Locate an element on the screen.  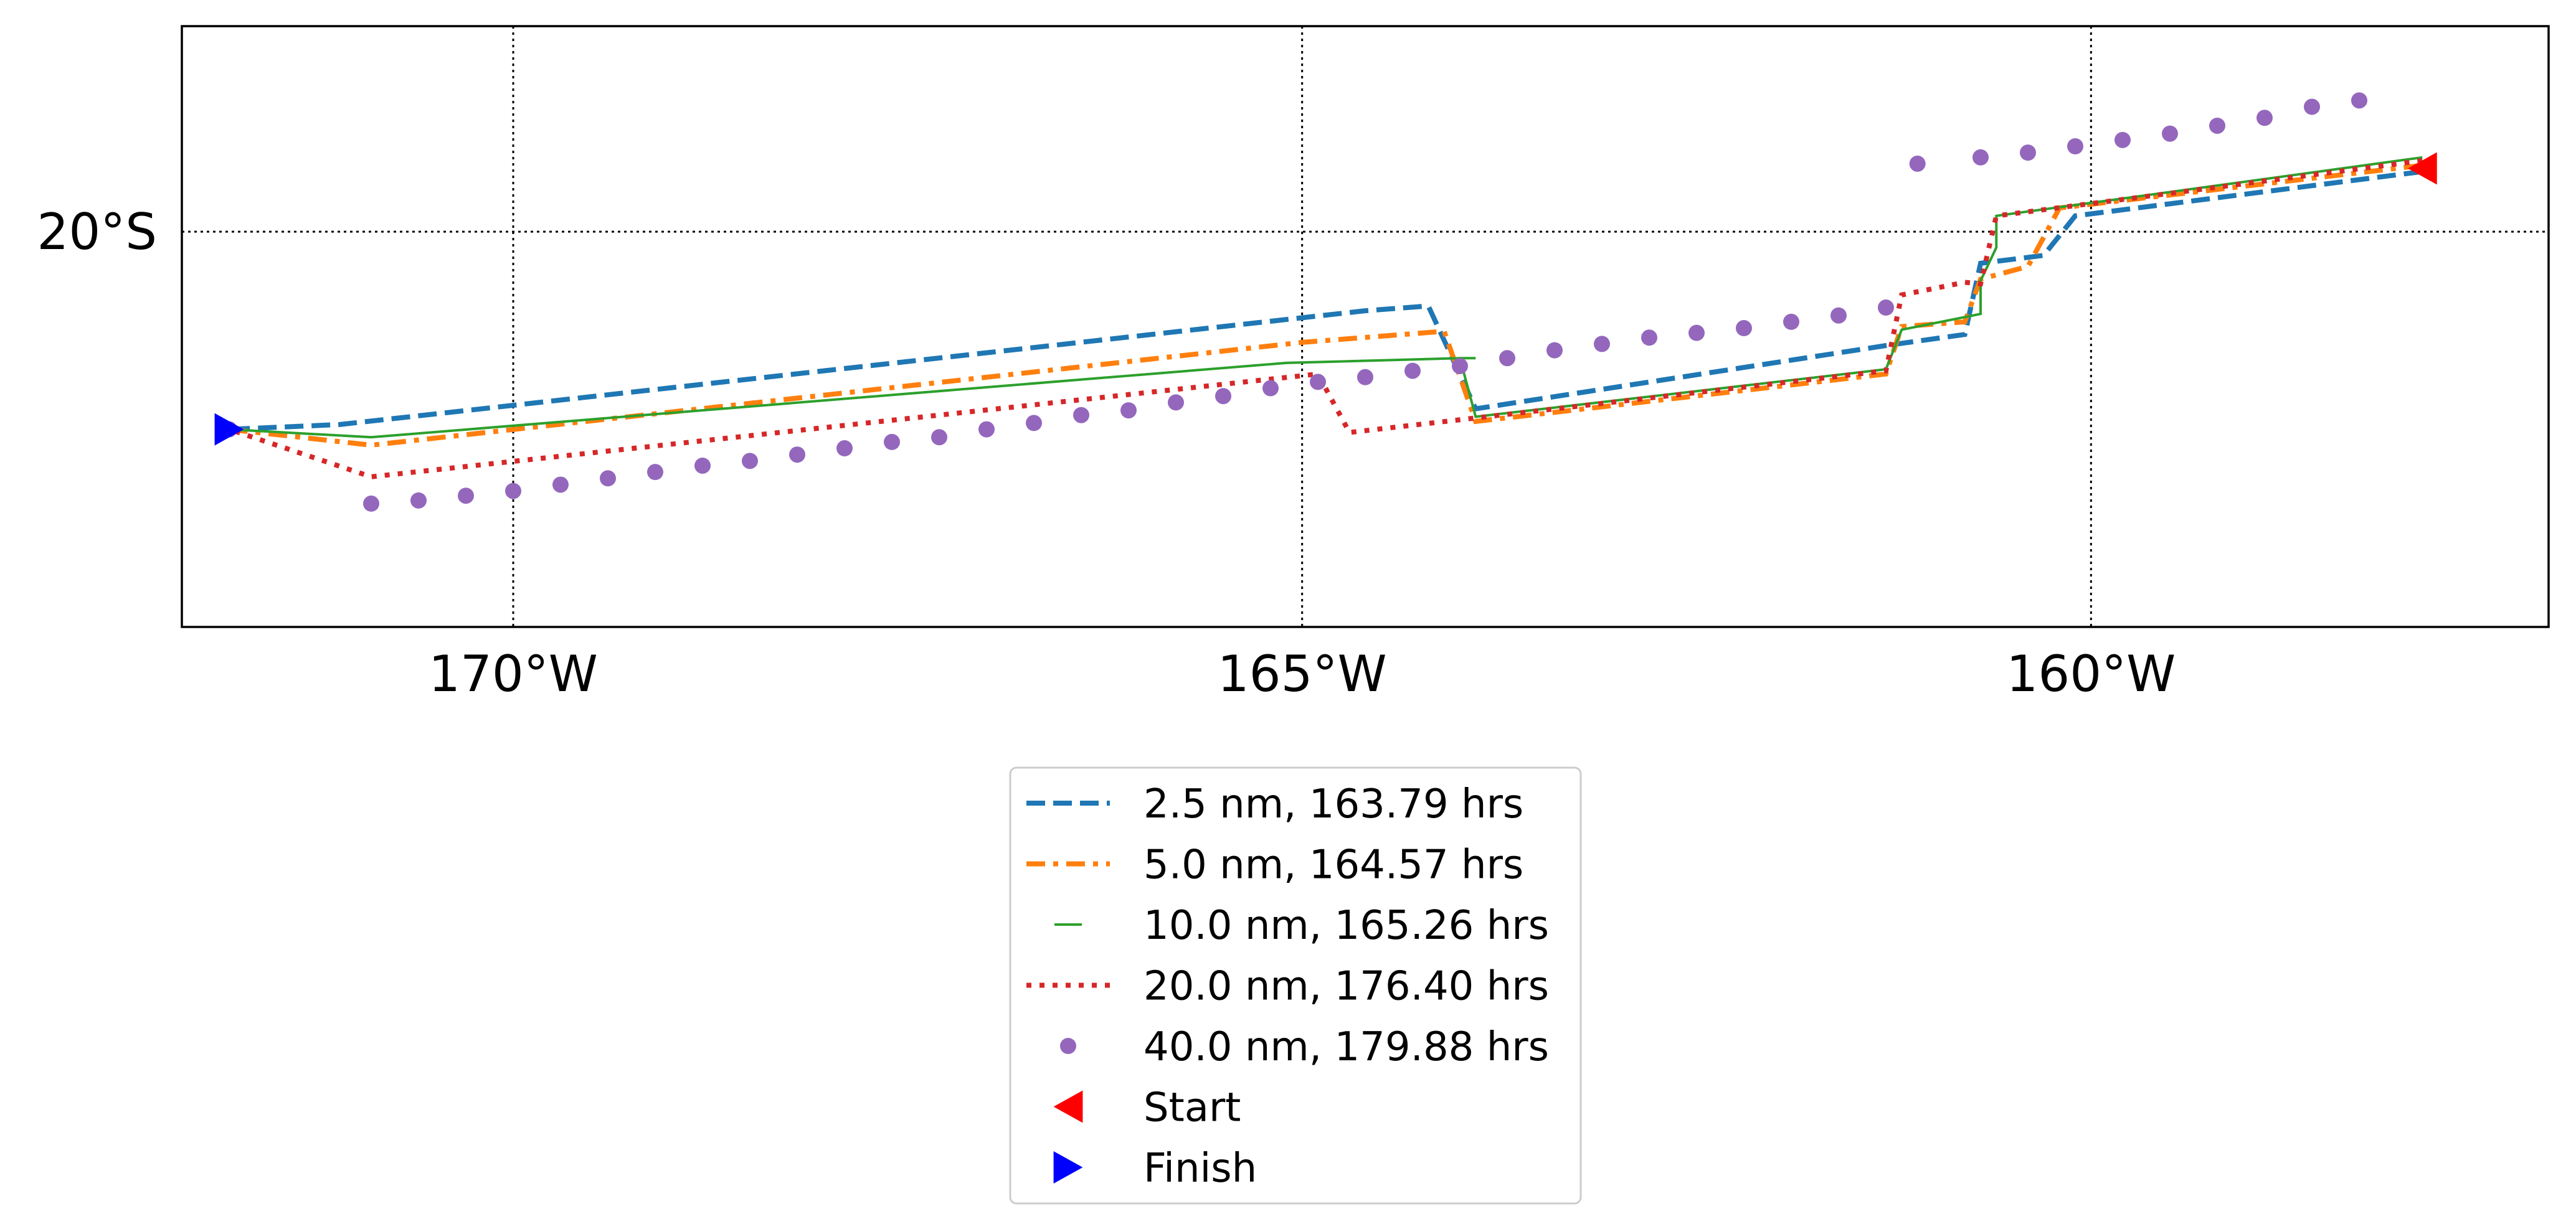
x-tick-label: 170°W is located at coordinates (513, 674).